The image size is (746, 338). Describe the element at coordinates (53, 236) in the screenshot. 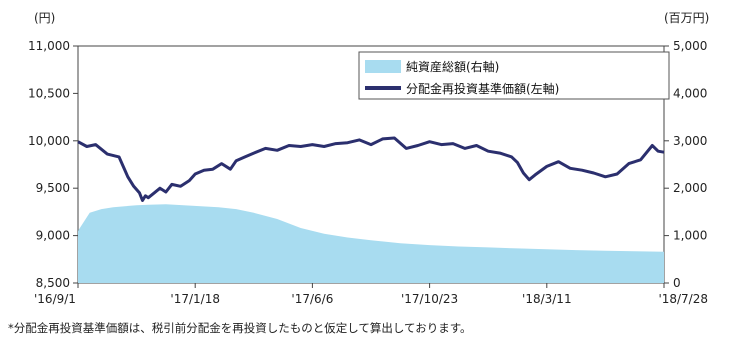

I see `left-tick-label: 9,000` at that location.